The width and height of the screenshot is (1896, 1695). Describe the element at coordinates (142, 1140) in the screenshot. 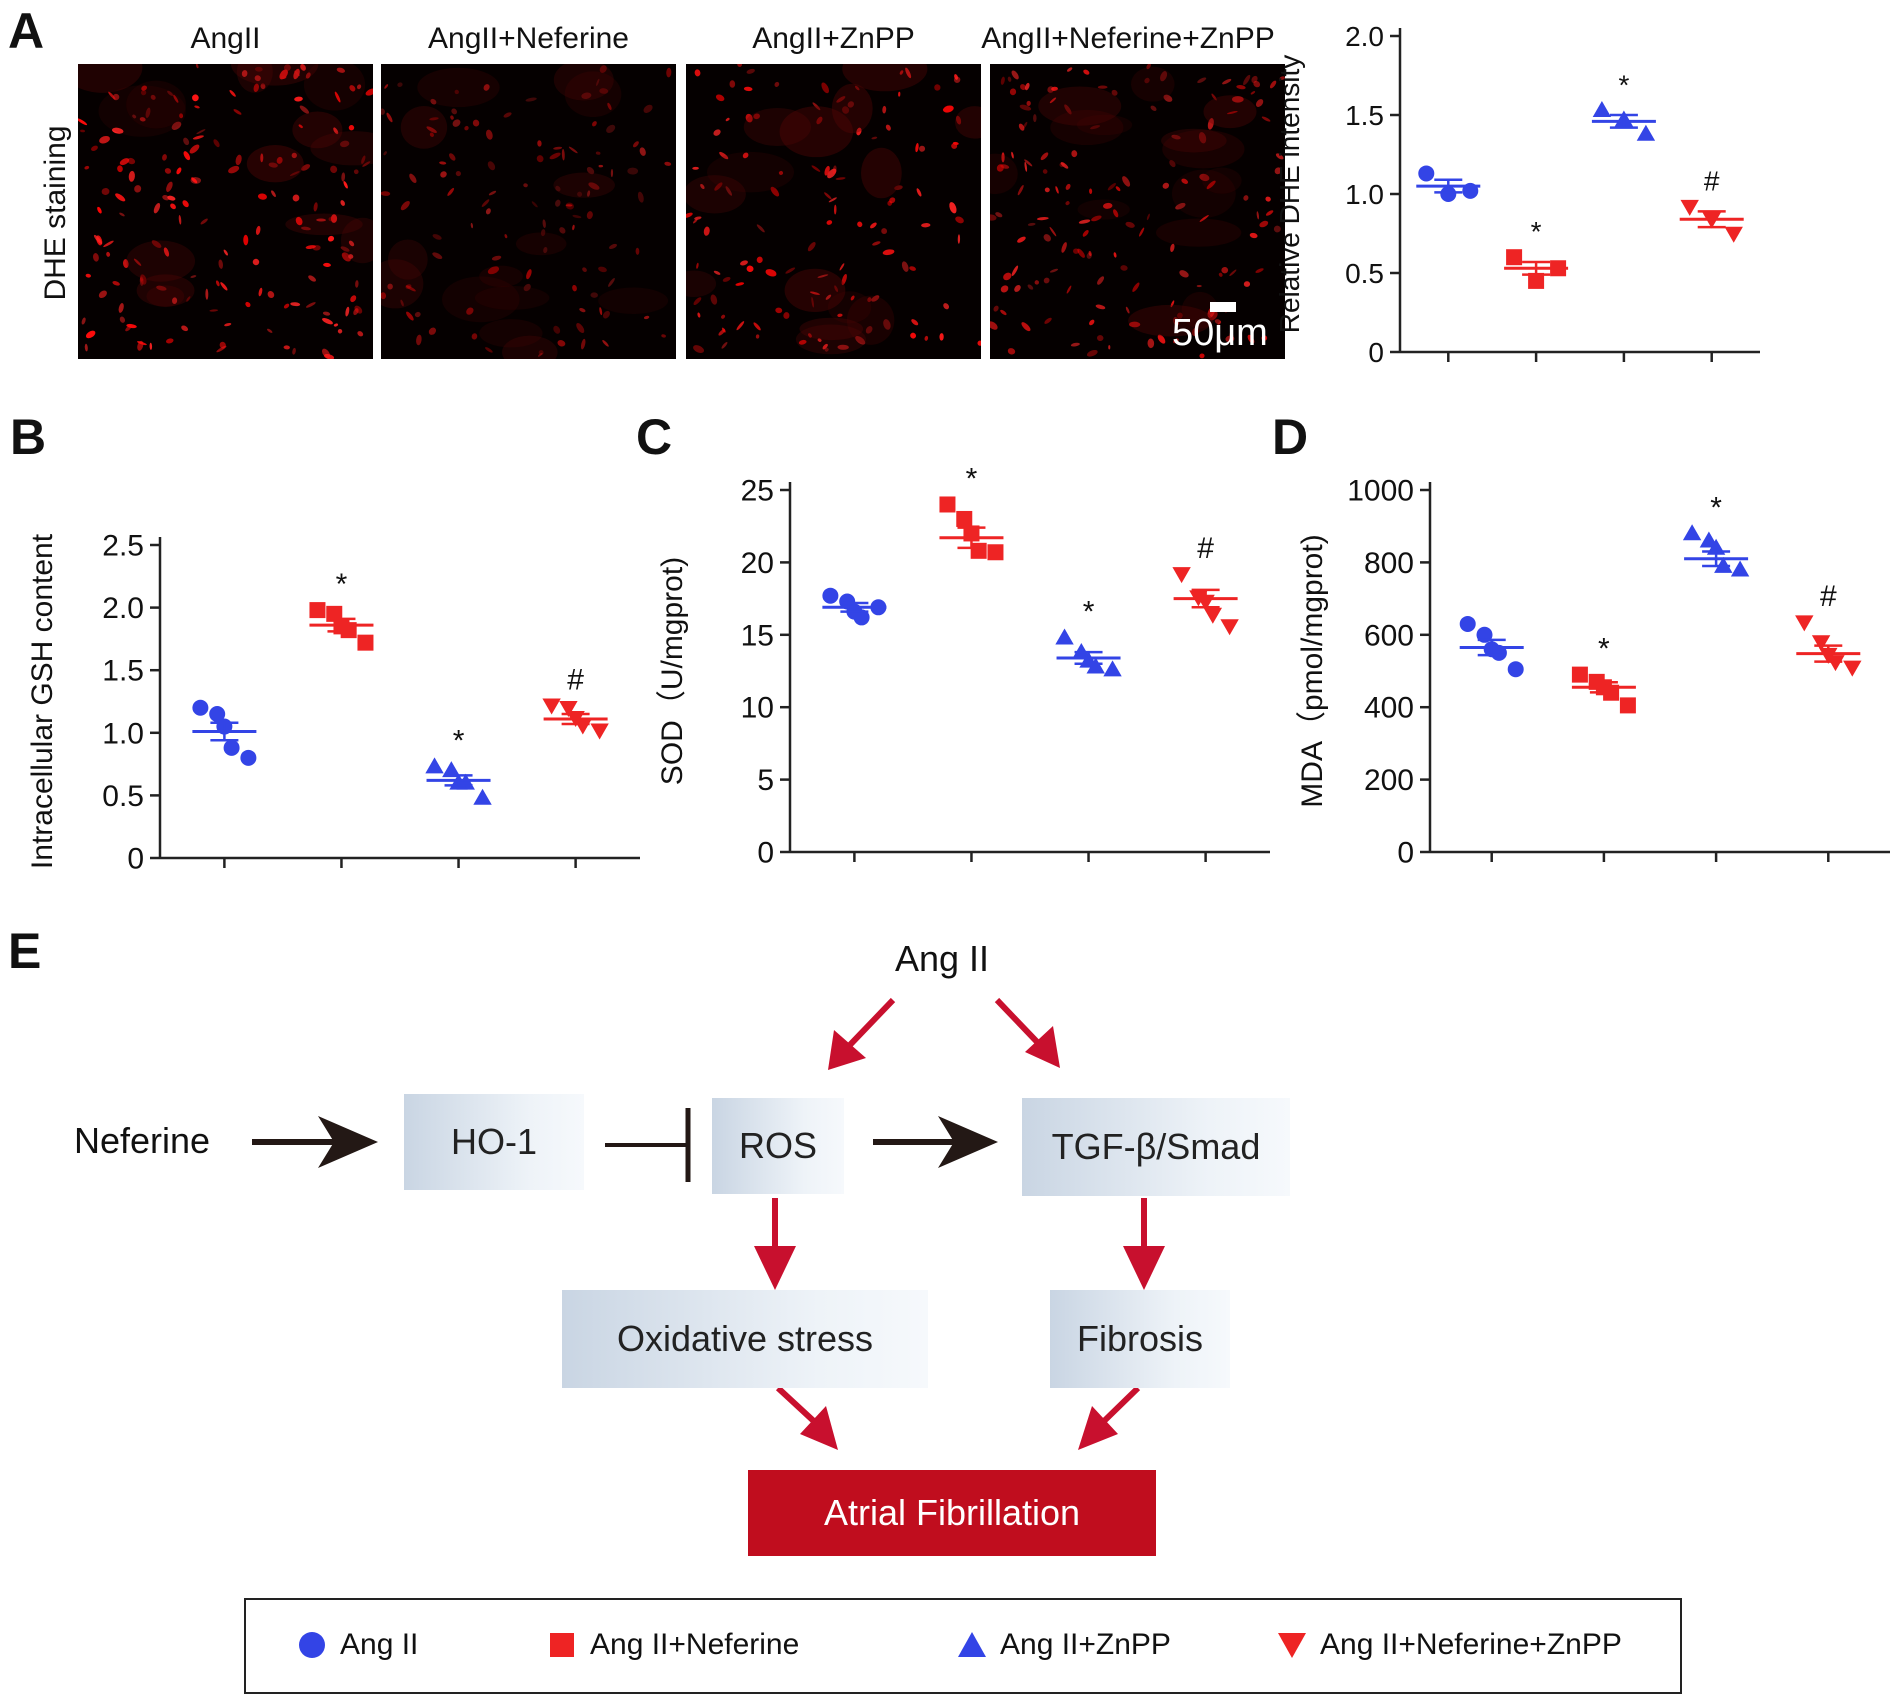

I see `node-neferine: Neferine` at that location.